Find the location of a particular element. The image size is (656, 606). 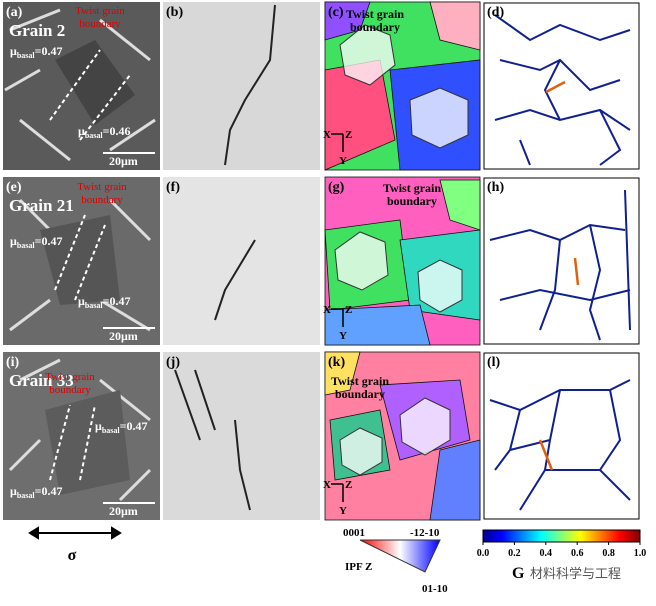

stress-label: σ is located at coordinates (72, 555).